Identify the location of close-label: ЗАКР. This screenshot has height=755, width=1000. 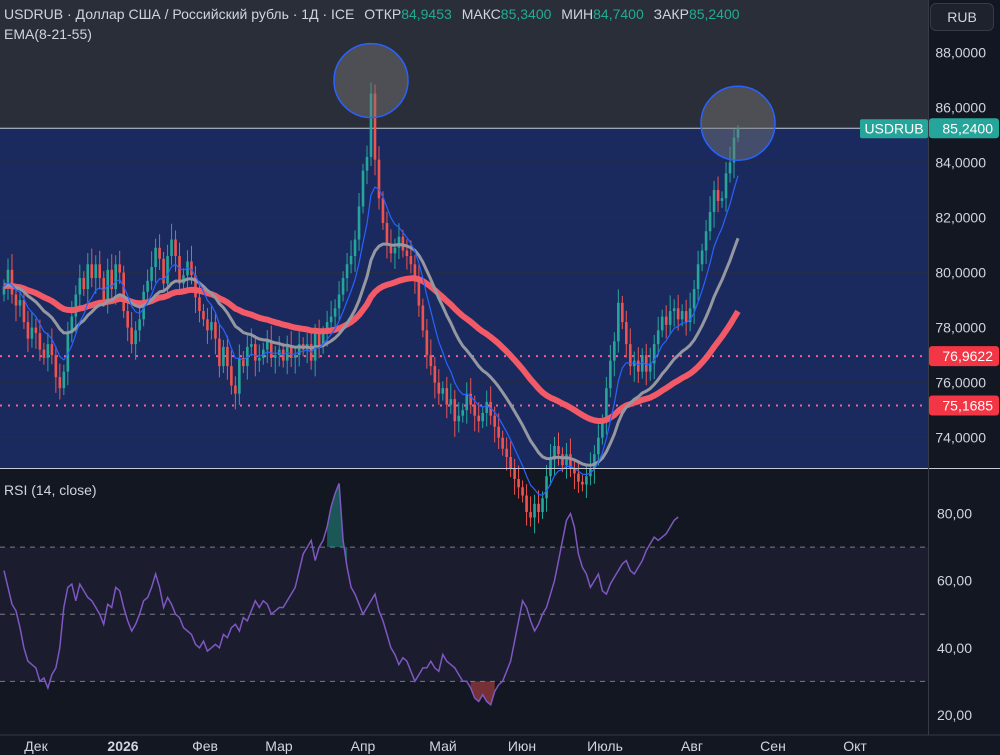
(671, 14).